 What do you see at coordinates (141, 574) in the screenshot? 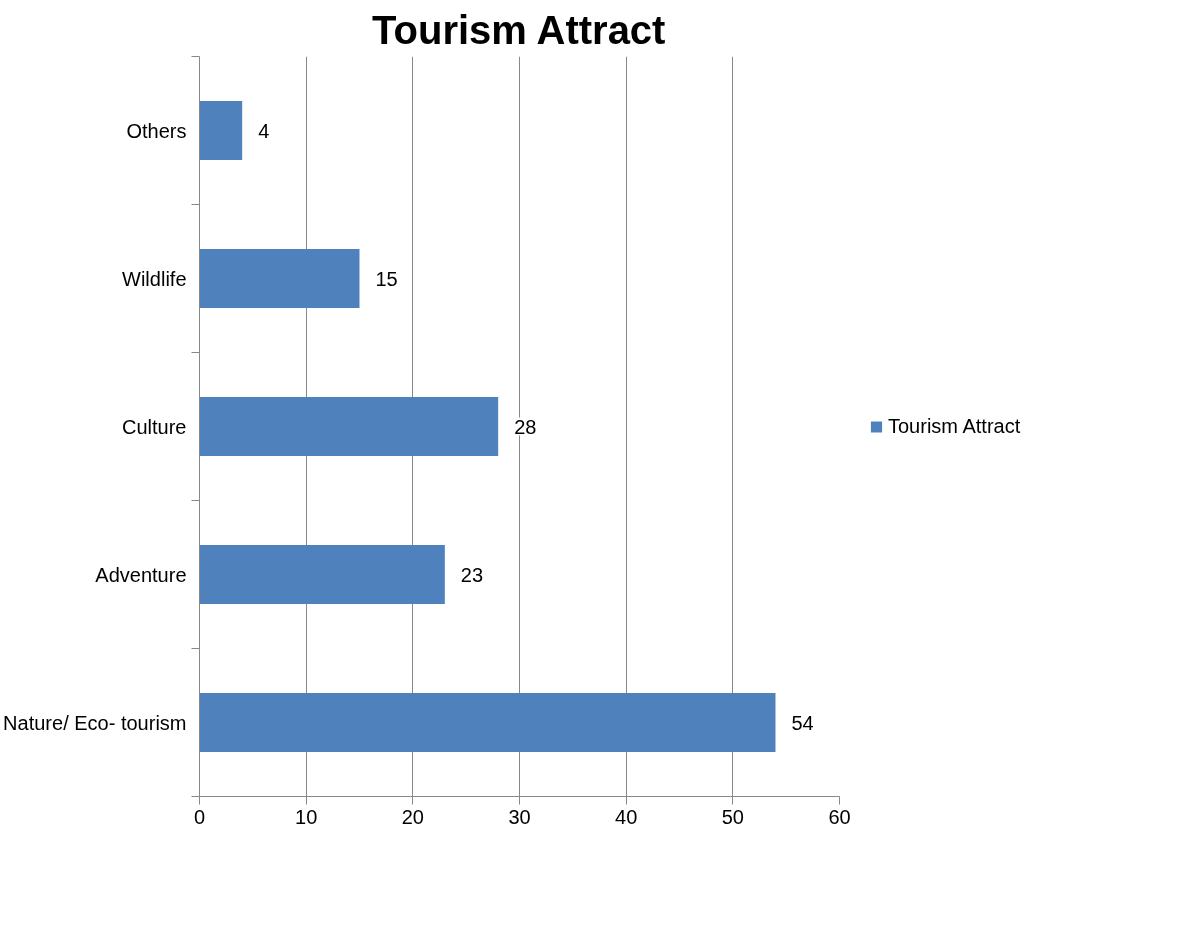
I see `y-tick-label: Adventure` at bounding box center [141, 574].